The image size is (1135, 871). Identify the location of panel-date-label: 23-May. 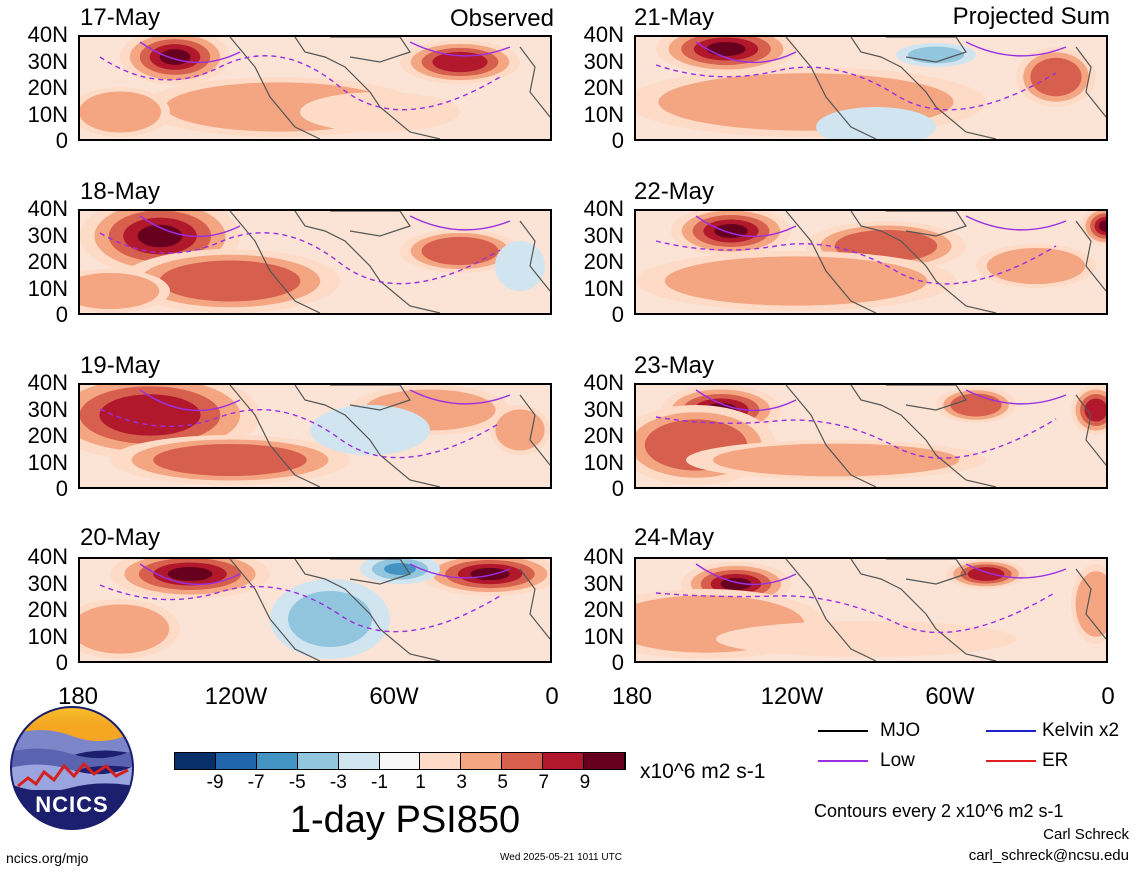
(674, 365).